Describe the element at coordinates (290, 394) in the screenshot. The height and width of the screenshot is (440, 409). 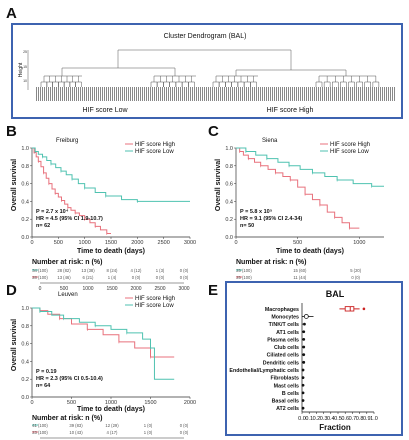
I see `cell-type-label: B cells` at that location.